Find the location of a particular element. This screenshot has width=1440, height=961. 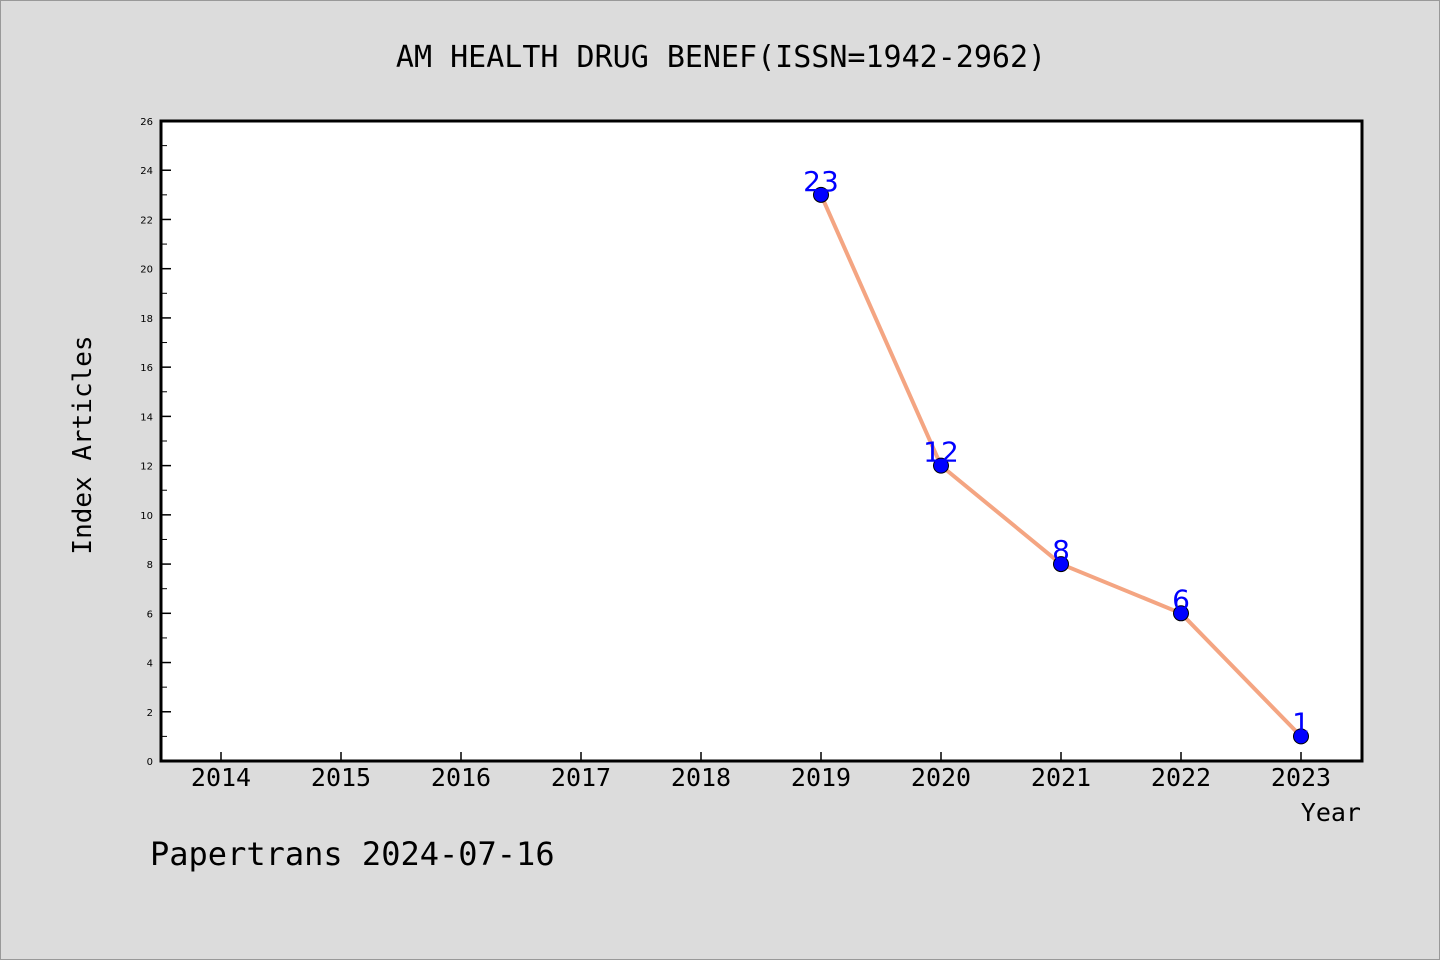

y-tick-label: 24 is located at coordinates (146, 171).